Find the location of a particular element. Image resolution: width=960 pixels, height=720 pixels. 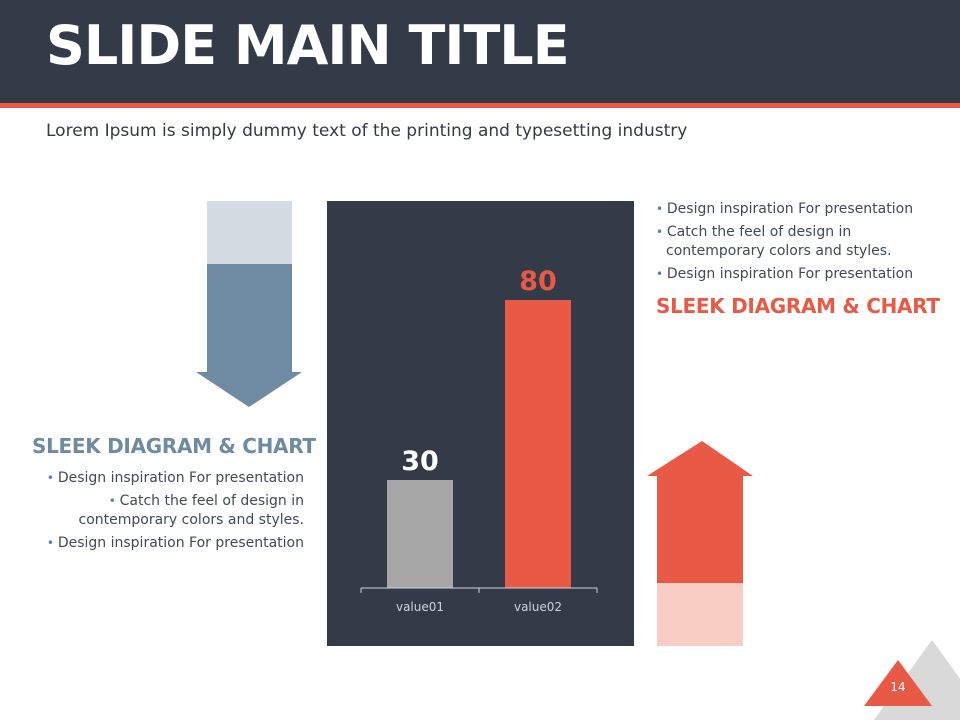

bar-value01 is located at coordinates (420, 534).